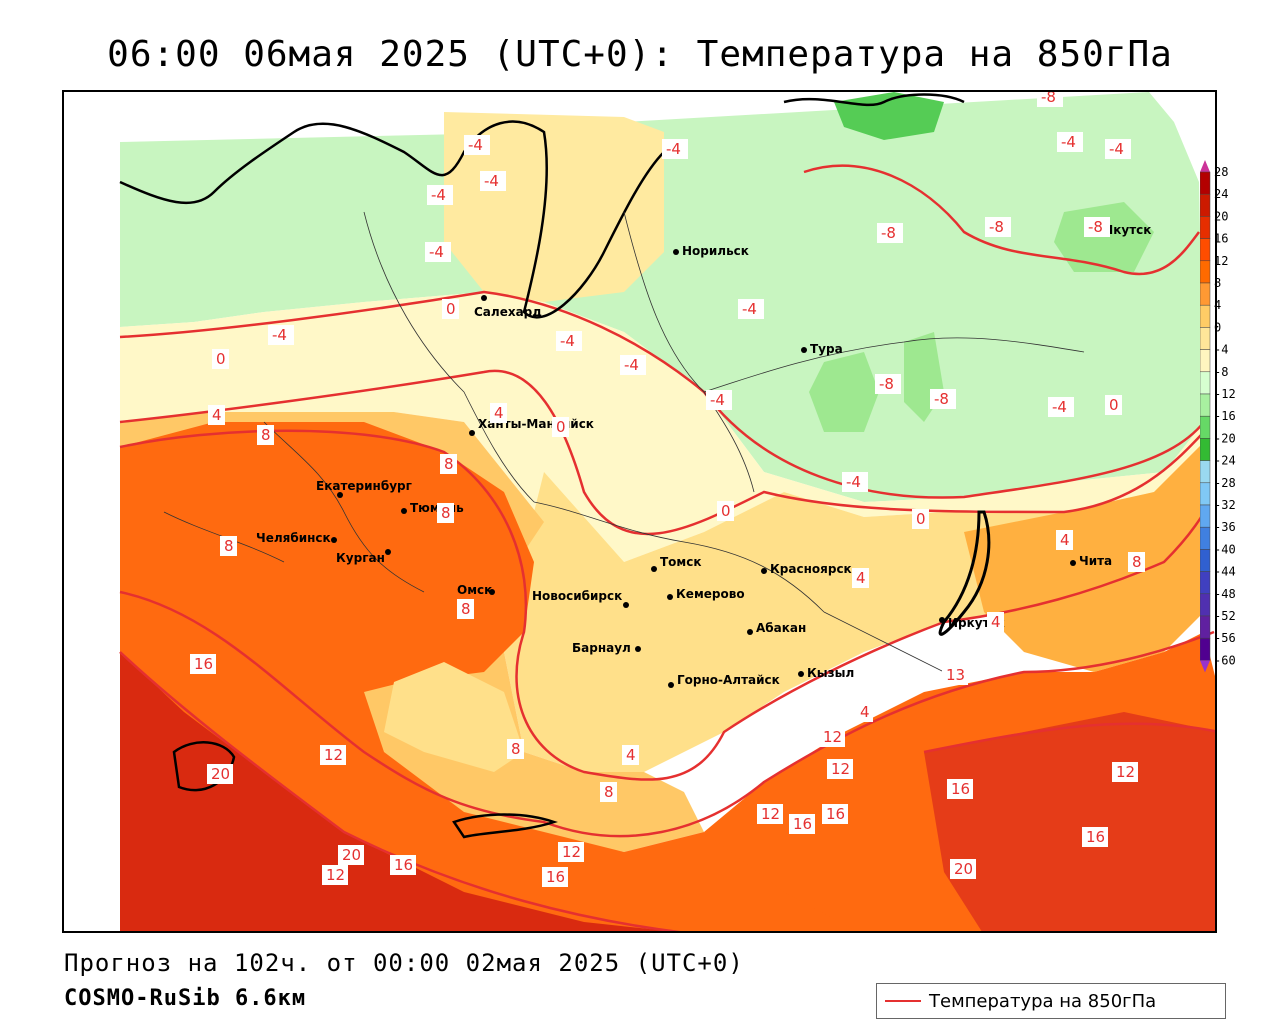 The height and width of the screenshot is (1024, 1280). Describe the element at coordinates (874, 100) in the screenshot. I see `taimyr-coastline` at that location.